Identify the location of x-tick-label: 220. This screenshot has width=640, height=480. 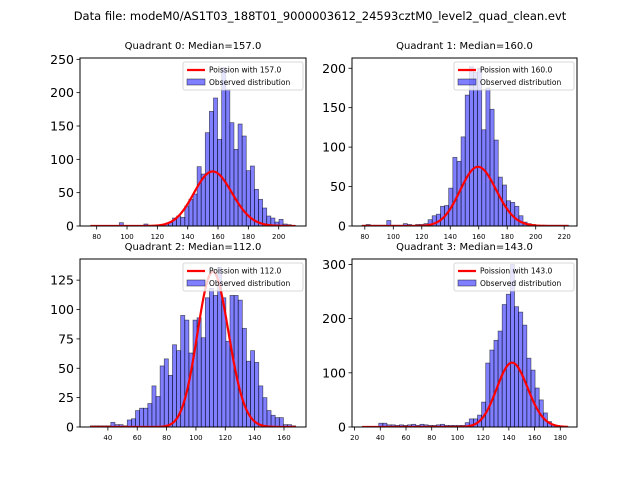
(563, 237).